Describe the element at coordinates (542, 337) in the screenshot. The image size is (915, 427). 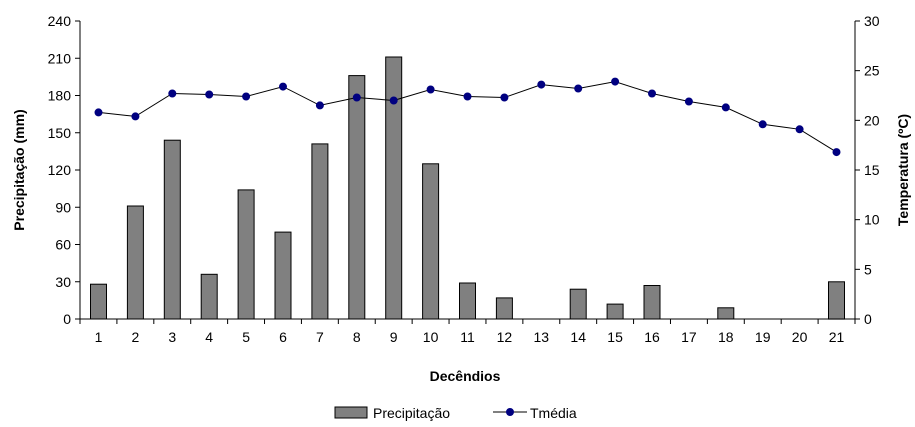
I see `x-tick-label: 13` at that location.